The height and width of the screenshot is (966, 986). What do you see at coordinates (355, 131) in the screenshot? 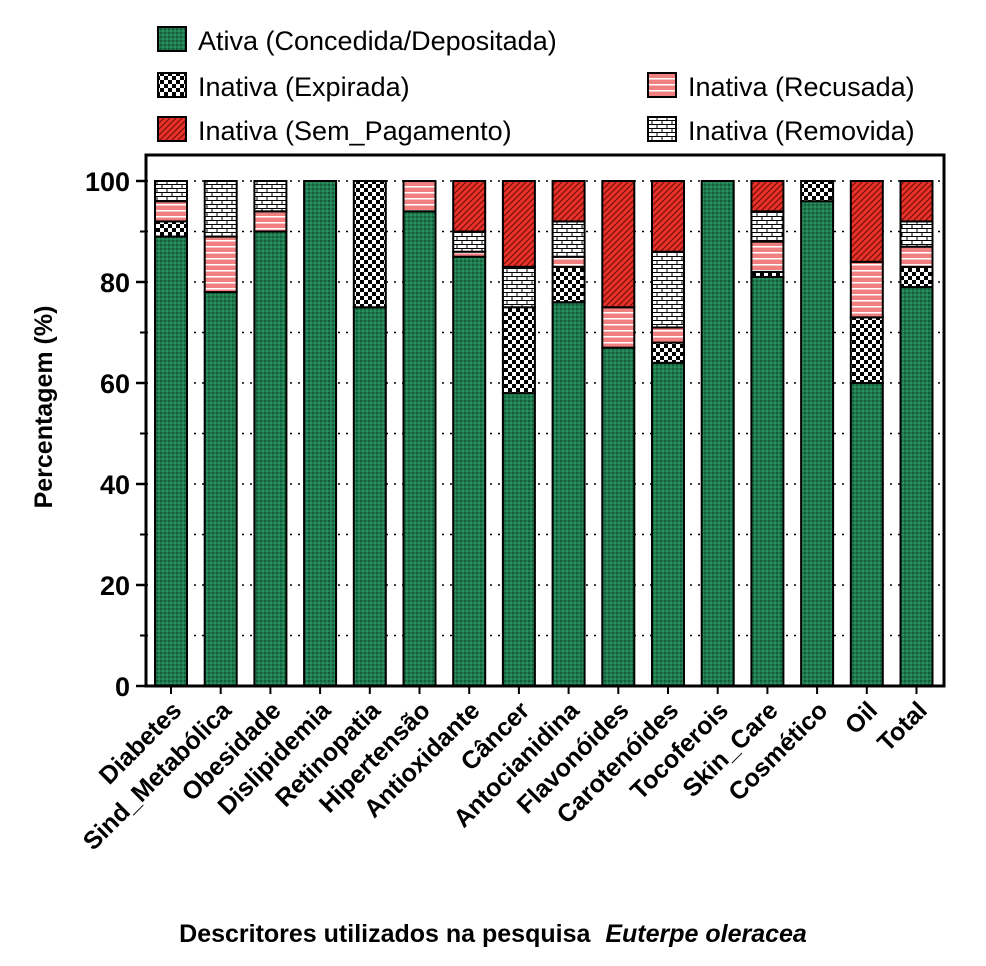
I see `legend-label: Inativa (Sem_Pagamento)` at bounding box center [355, 131].